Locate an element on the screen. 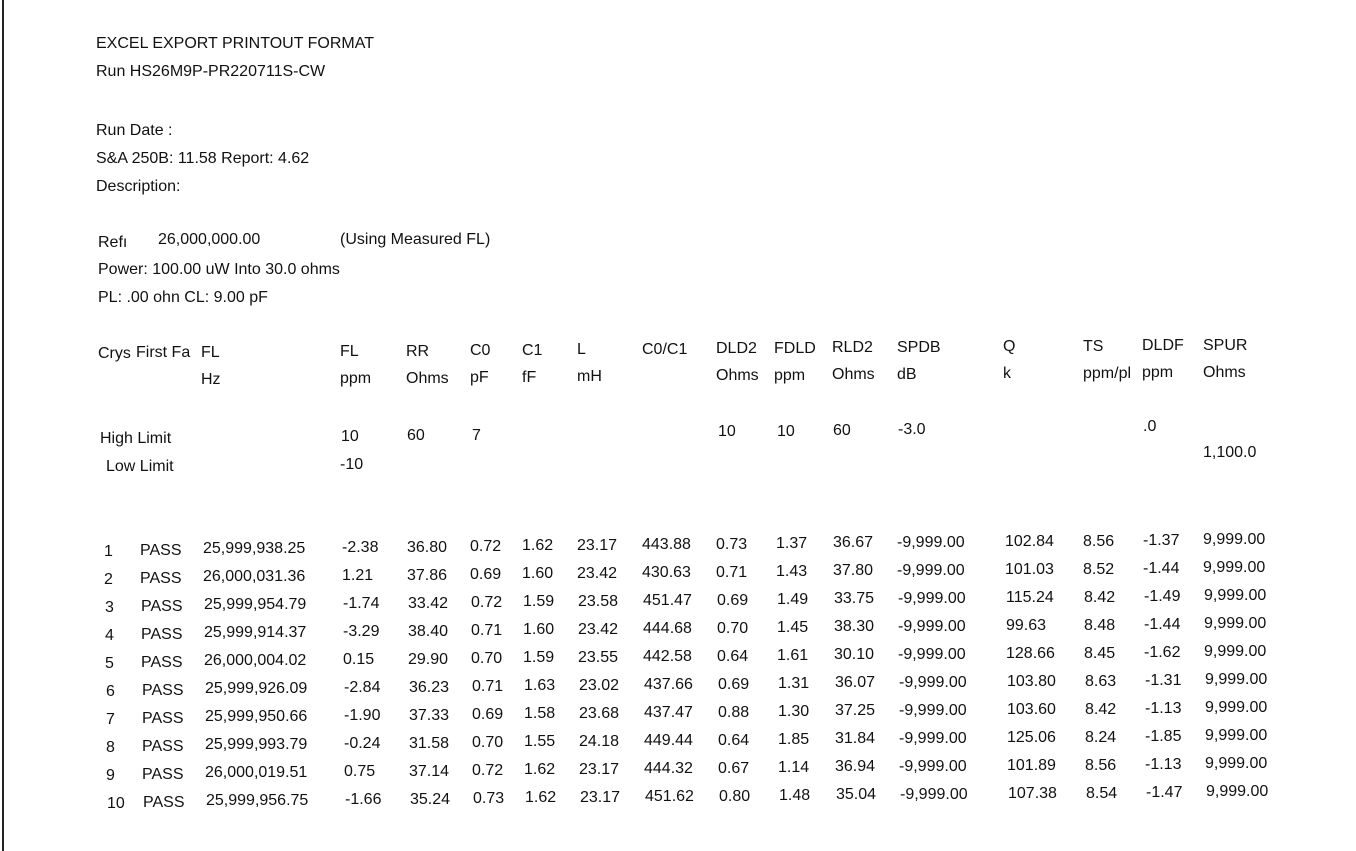 Image resolution: width=1356 pixels, height=851 pixels. column-header-c0-c1: C0/C1 is located at coordinates (665, 349).